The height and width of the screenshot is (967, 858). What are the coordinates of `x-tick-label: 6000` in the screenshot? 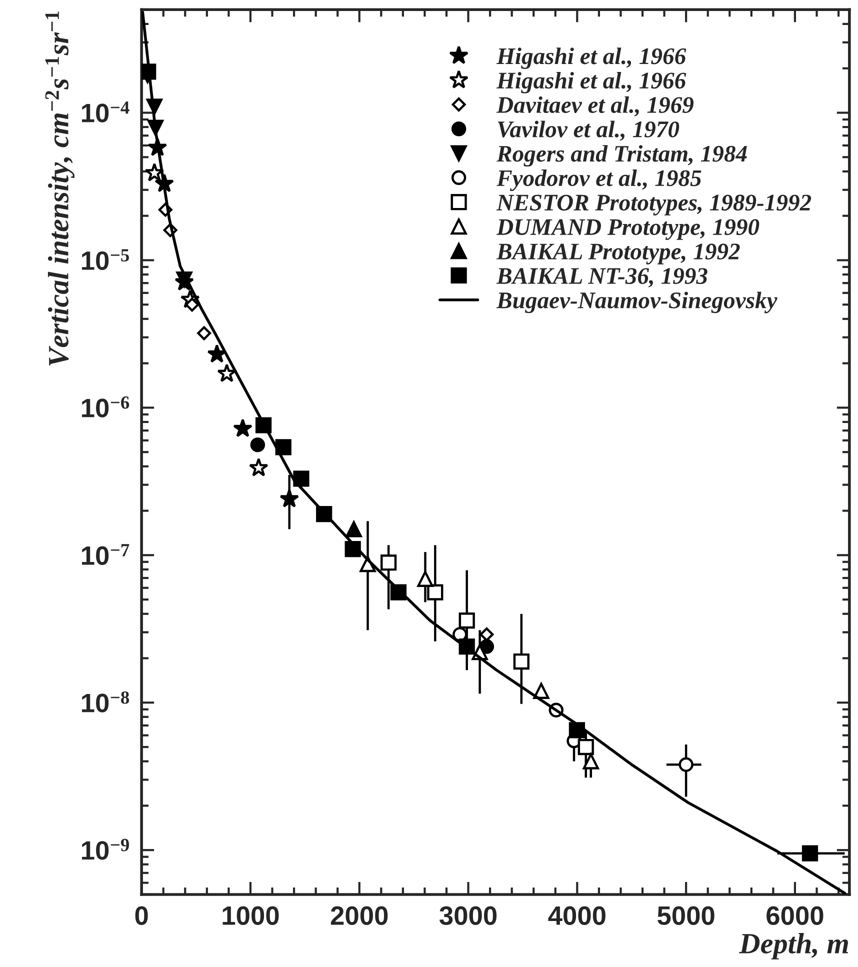 It's located at (795, 915).